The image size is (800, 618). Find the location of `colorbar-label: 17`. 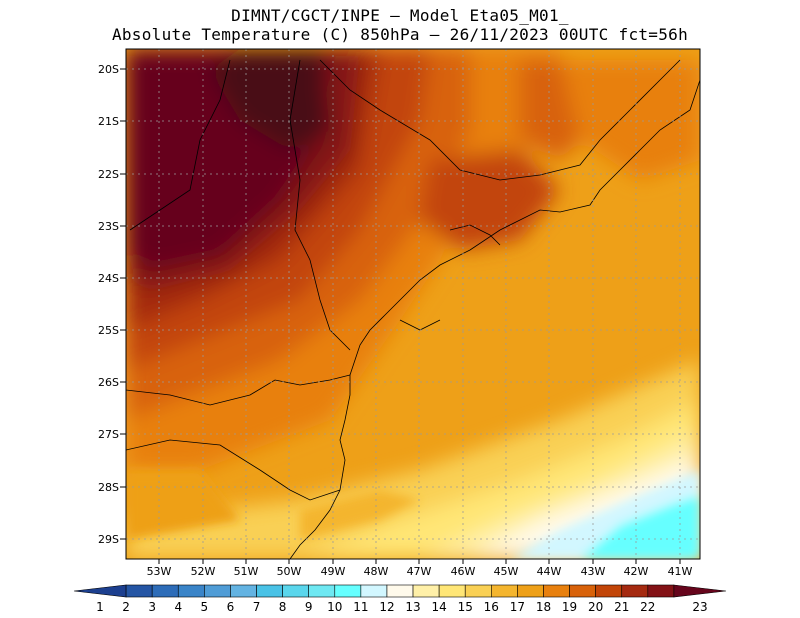

colorbar-label: 17 is located at coordinates (517, 607).